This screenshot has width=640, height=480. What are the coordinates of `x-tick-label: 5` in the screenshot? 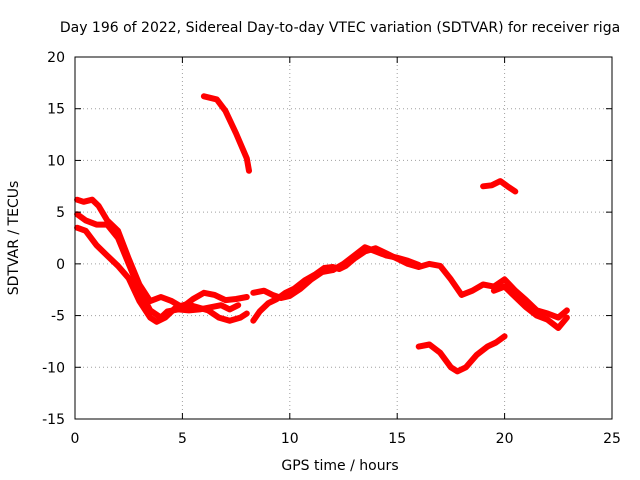 It's located at (182, 439).